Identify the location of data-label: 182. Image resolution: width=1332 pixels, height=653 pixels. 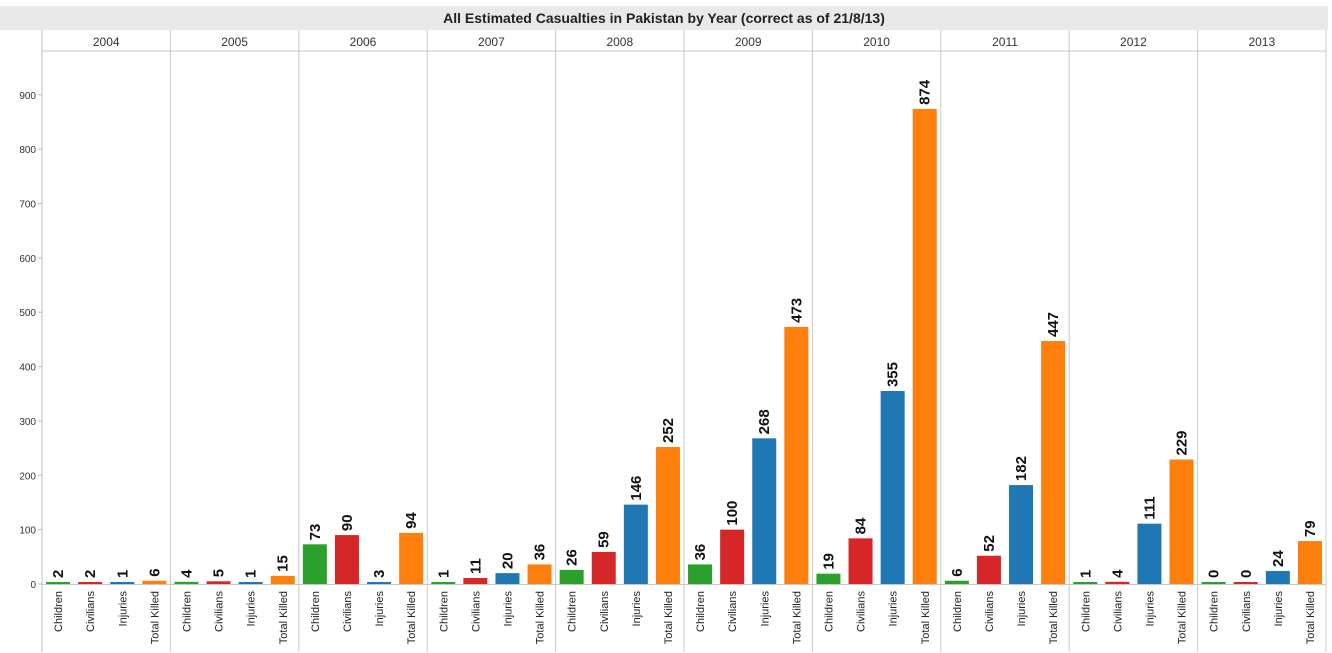
(1021, 468).